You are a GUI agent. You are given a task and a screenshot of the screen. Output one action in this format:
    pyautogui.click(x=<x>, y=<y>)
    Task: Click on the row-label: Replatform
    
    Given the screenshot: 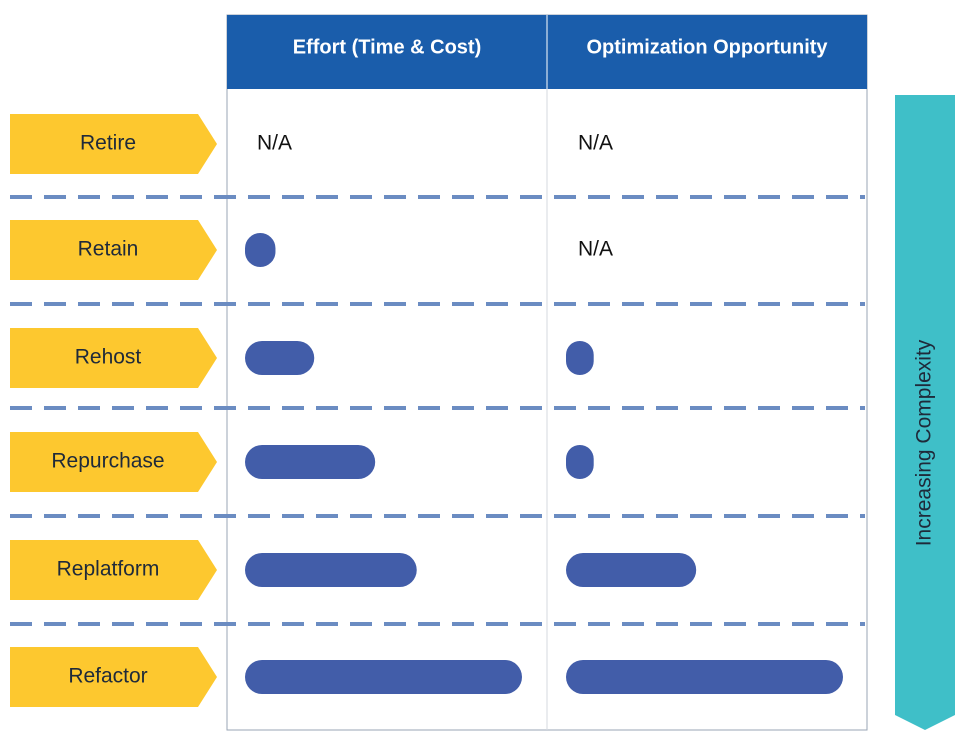 What is the action you would take?
    pyautogui.click(x=108, y=569)
    